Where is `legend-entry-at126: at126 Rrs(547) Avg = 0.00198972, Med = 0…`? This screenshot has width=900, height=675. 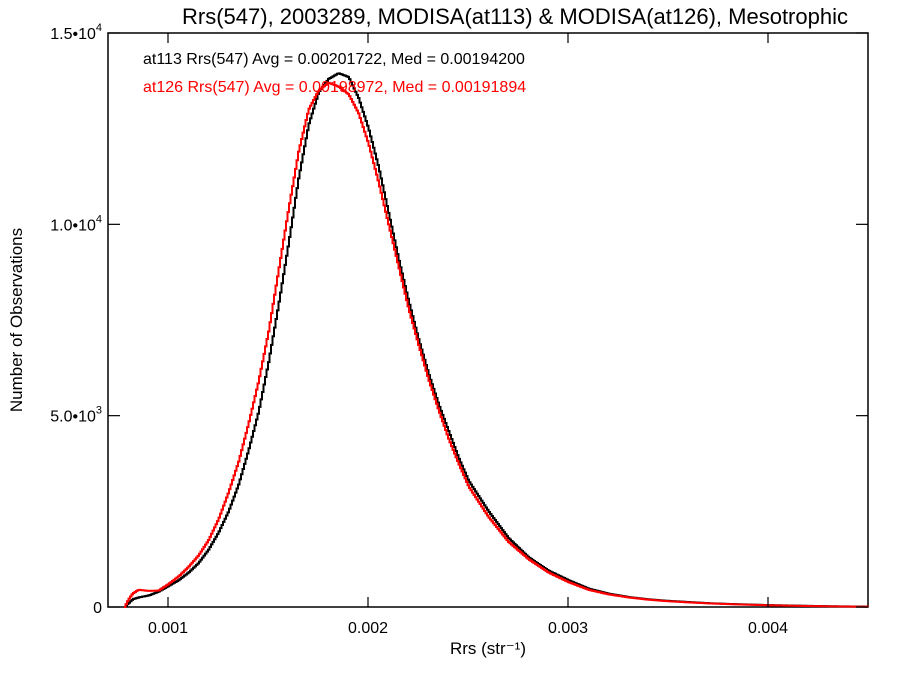 legend-entry-at126: at126 Rrs(547) Avg = 0.00198972, Med = 0… is located at coordinates (334, 87).